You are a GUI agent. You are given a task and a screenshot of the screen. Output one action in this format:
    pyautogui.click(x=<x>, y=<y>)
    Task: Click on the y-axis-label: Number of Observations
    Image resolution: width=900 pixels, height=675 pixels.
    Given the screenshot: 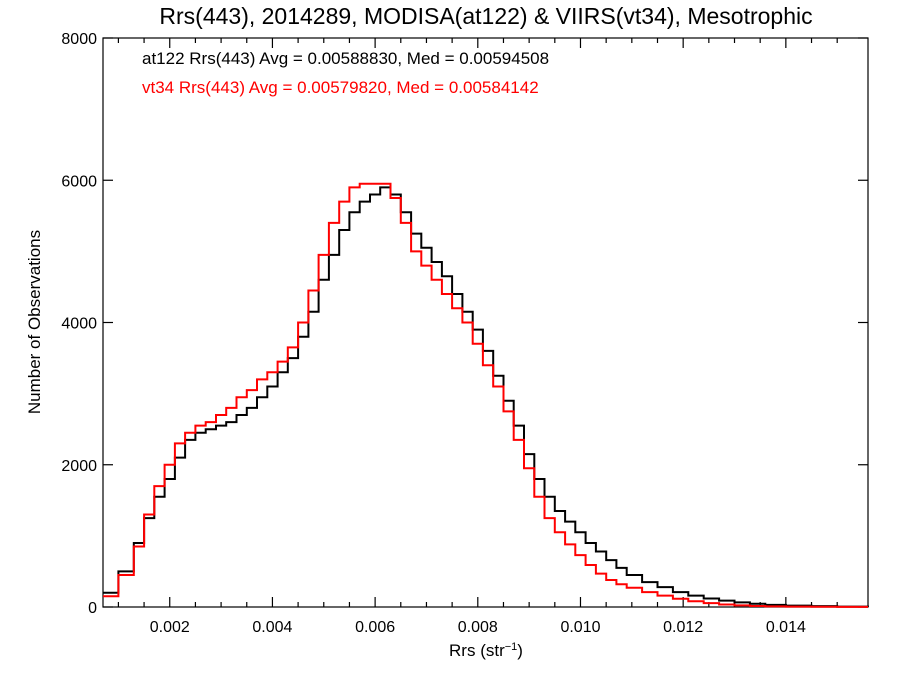 What is the action you would take?
    pyautogui.click(x=34, y=322)
    